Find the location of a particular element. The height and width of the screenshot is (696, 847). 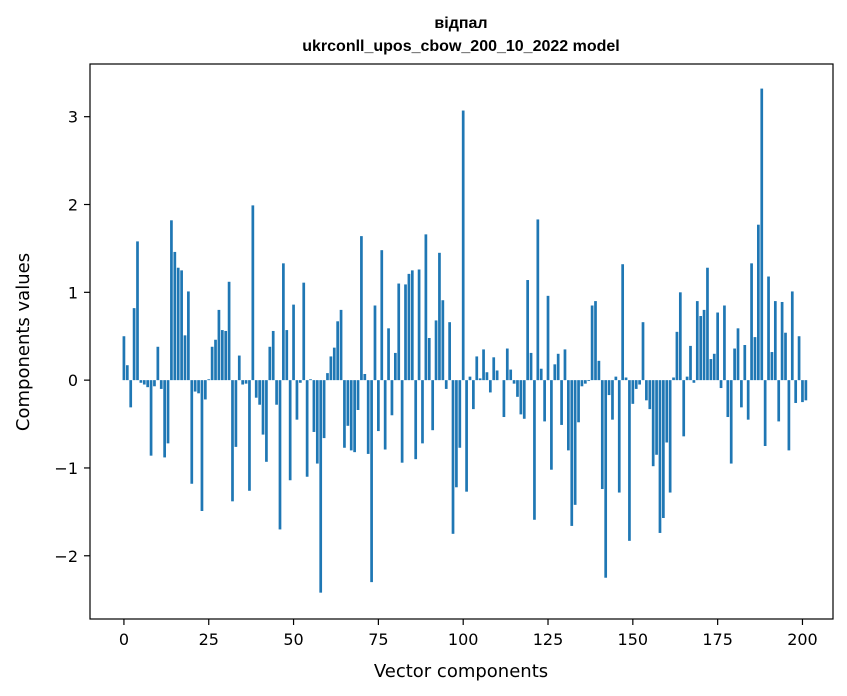

y-tick-label: 2 is located at coordinates (73, 205).